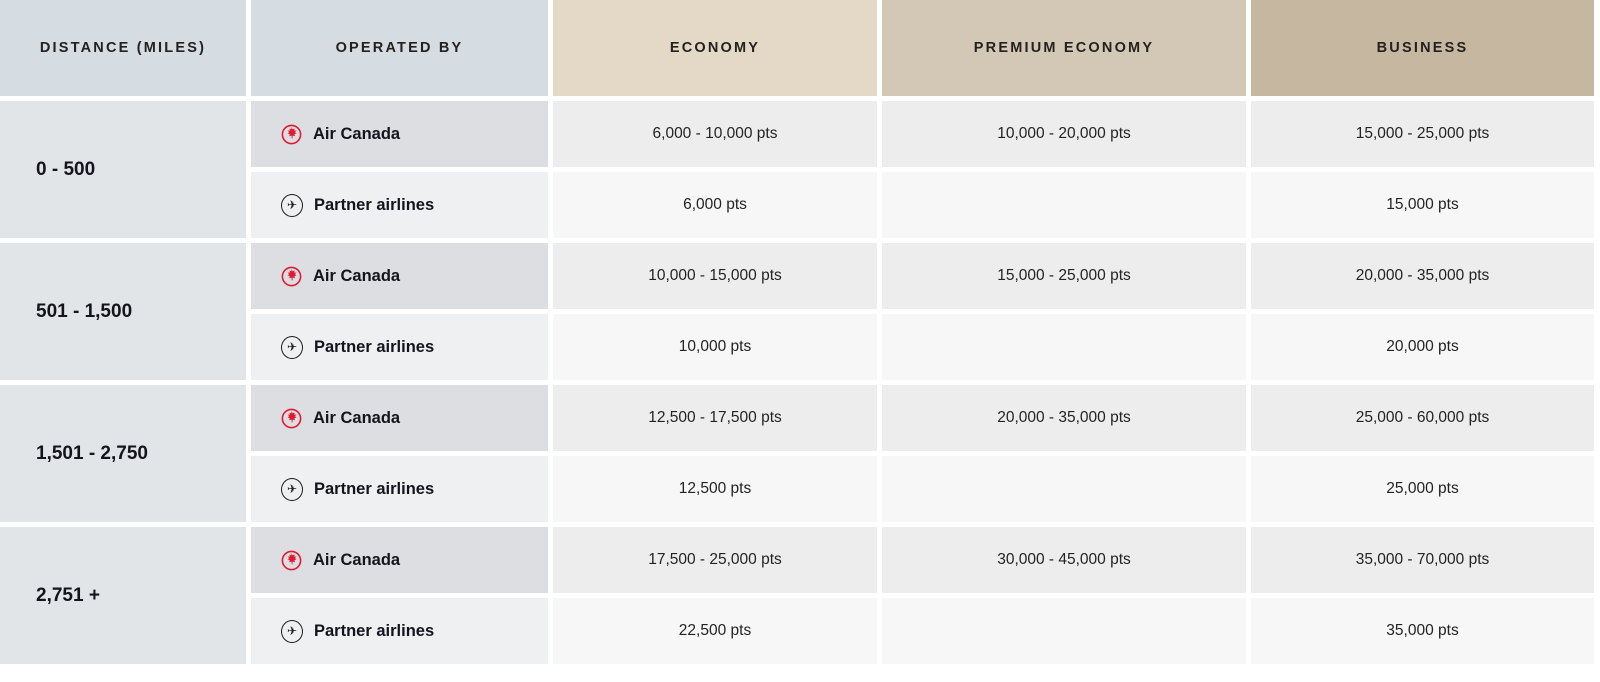 This screenshot has width=1600, height=682. I want to click on points-cell-economy: 12,500 pts, so click(715, 489).